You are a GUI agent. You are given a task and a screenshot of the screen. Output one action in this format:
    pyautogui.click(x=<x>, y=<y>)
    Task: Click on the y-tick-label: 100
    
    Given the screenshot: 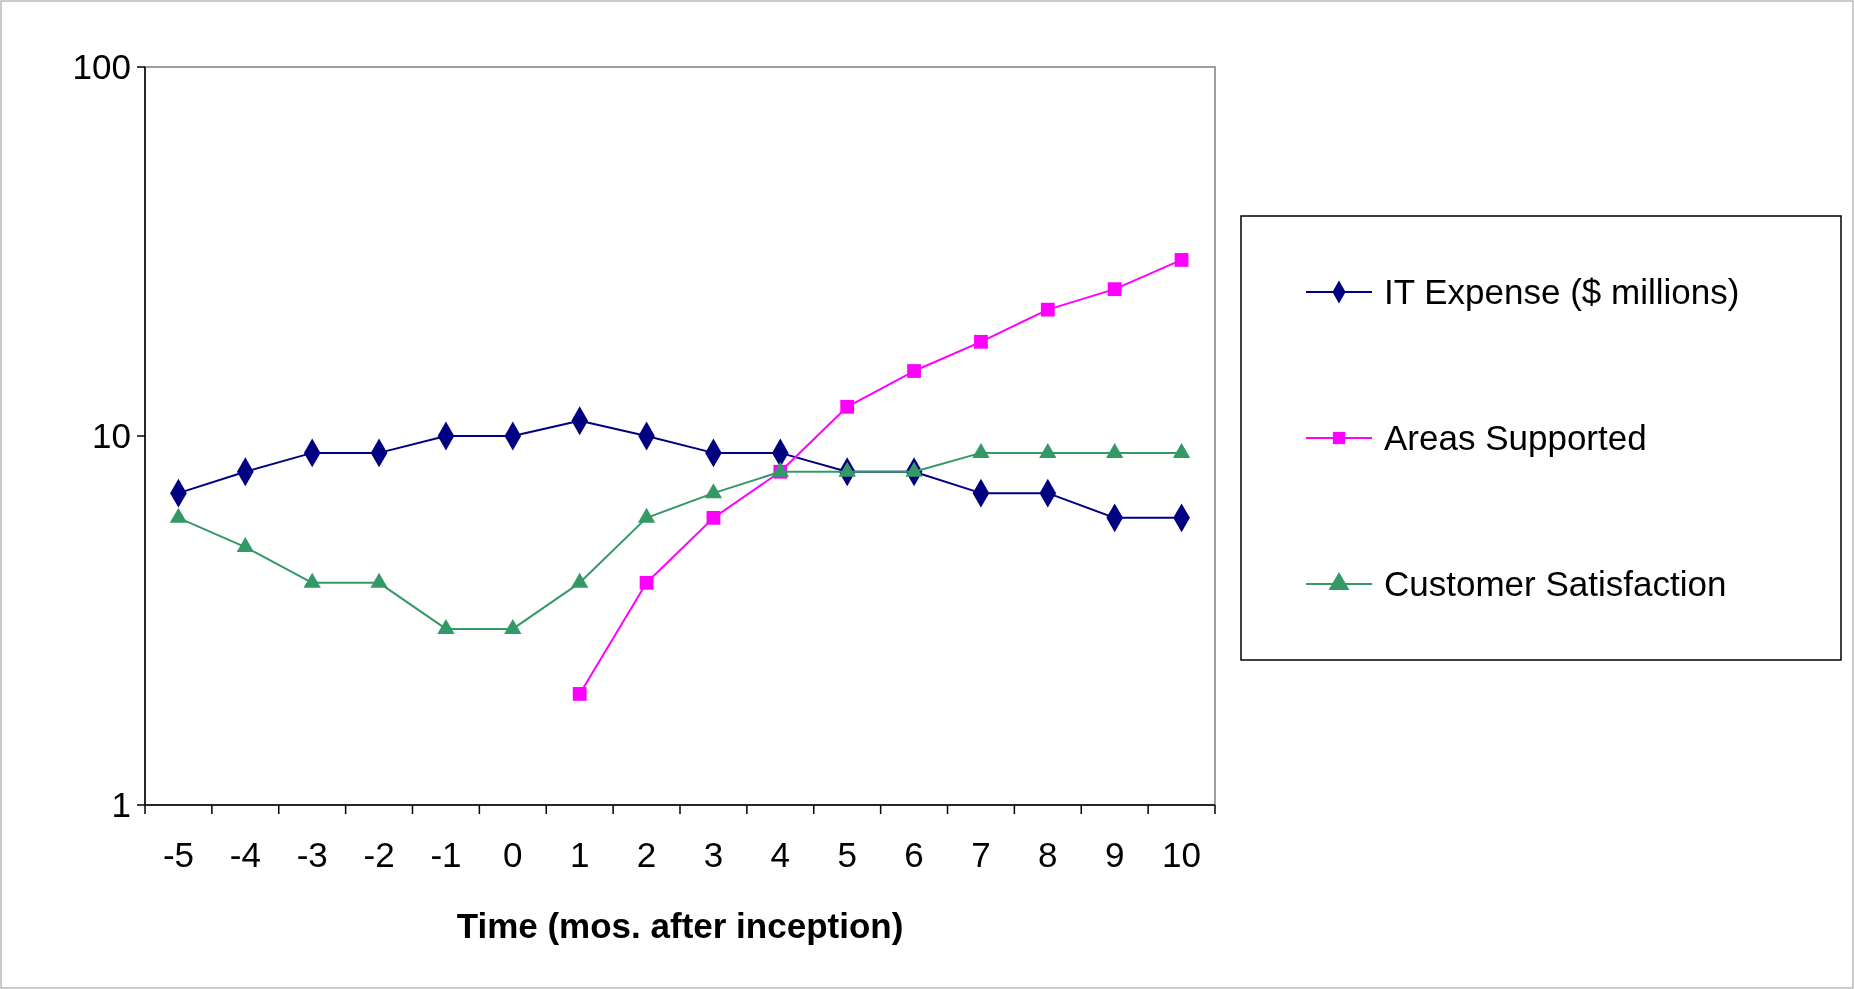 What is the action you would take?
    pyautogui.click(x=101, y=67)
    